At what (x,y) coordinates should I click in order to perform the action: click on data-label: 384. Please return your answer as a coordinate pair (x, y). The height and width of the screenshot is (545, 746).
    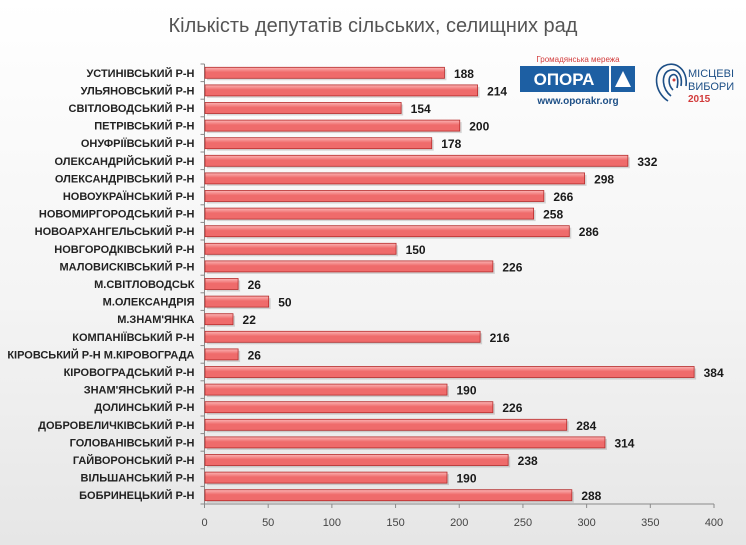
    Looking at the image, I should click on (714, 373).